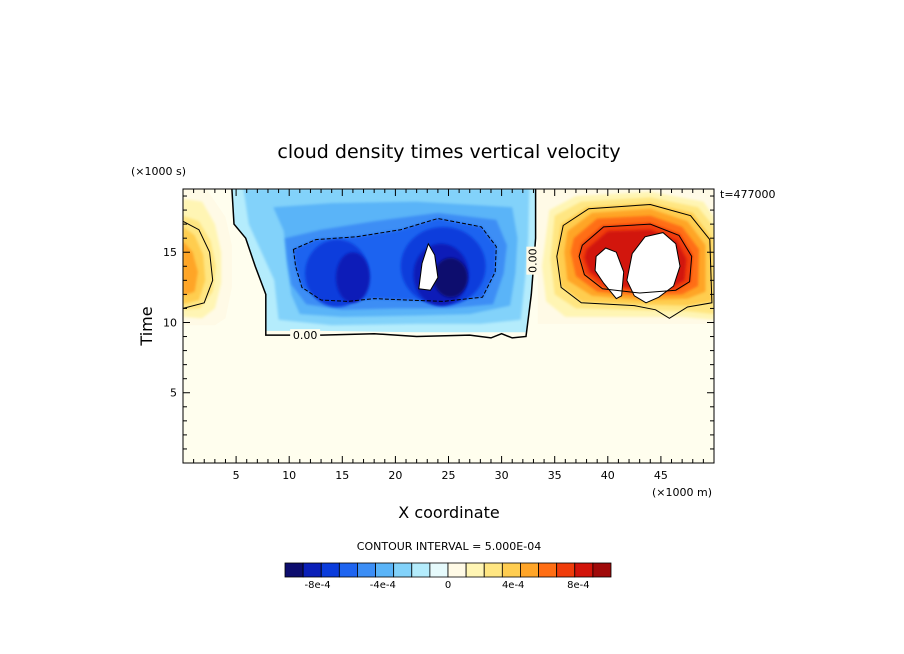  What do you see at coordinates (682, 492) in the screenshot?
I see `x-units-label: (×1000 m)` at bounding box center [682, 492].